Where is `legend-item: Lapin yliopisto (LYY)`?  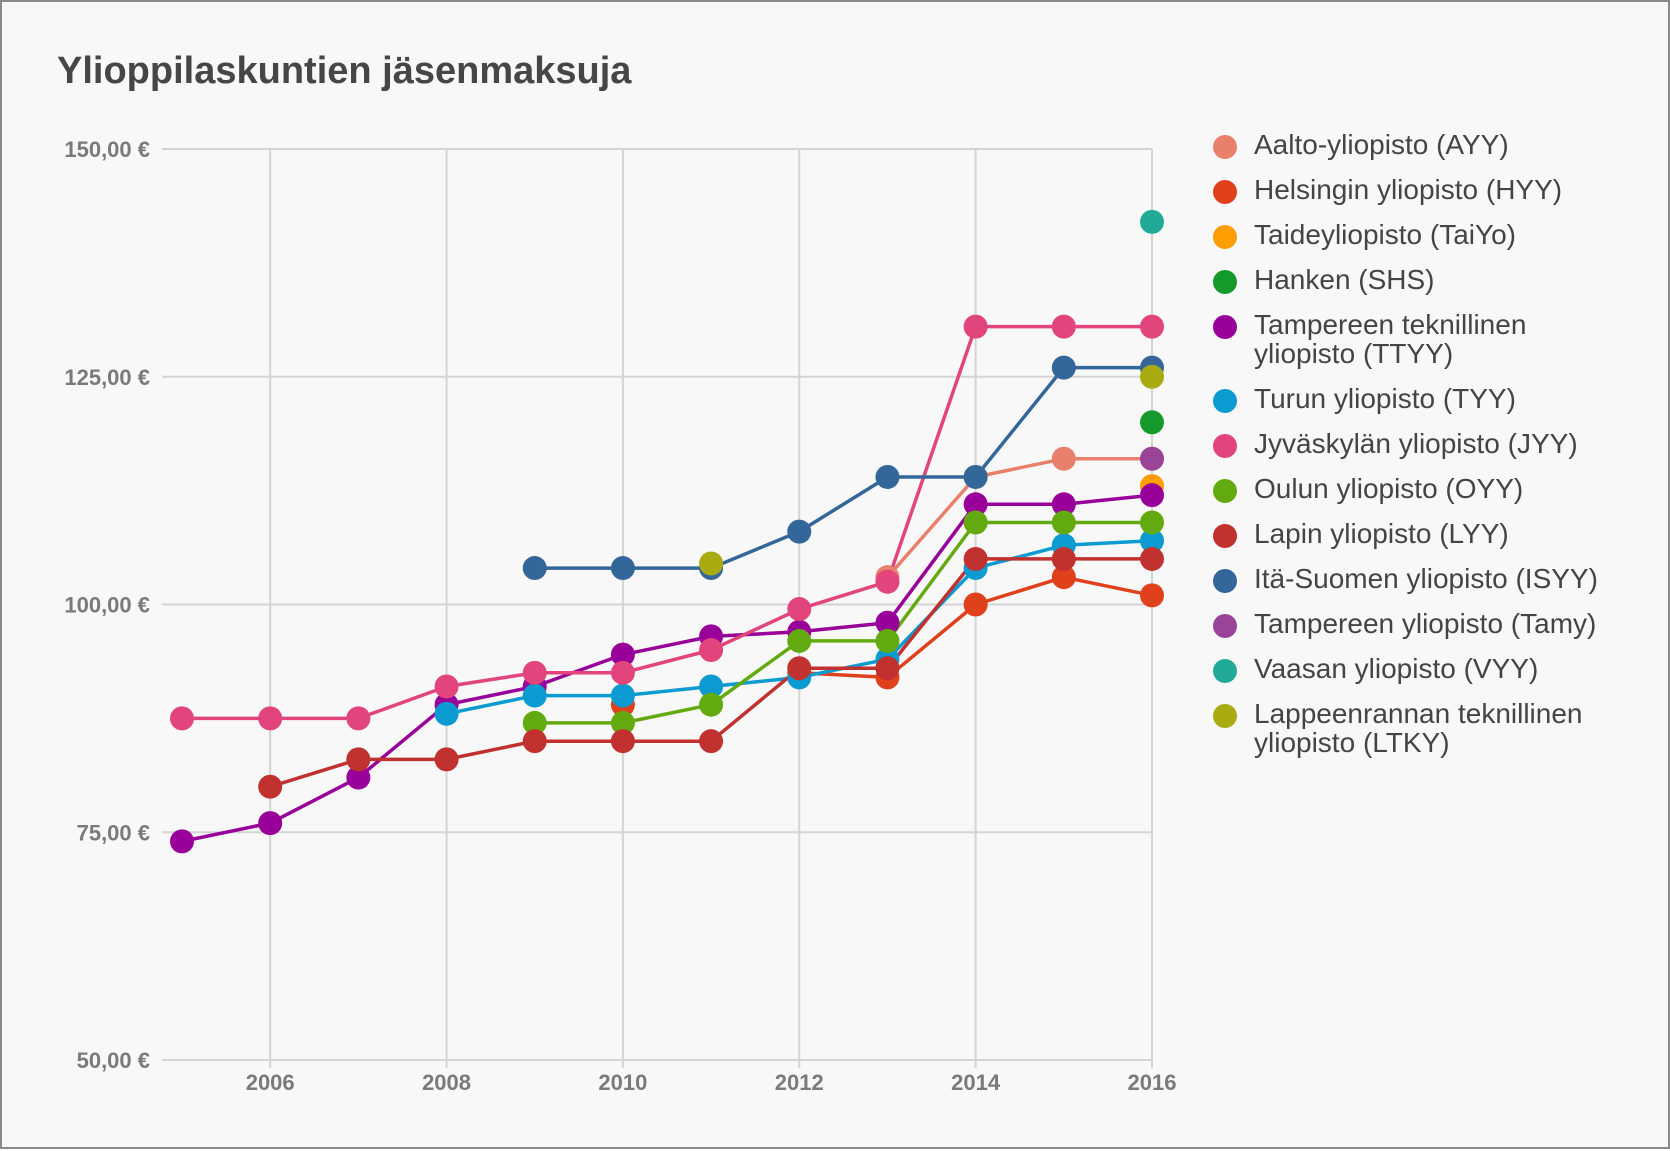 legend-item: Lapin yliopisto (LYY) is located at coordinates (1430, 533).